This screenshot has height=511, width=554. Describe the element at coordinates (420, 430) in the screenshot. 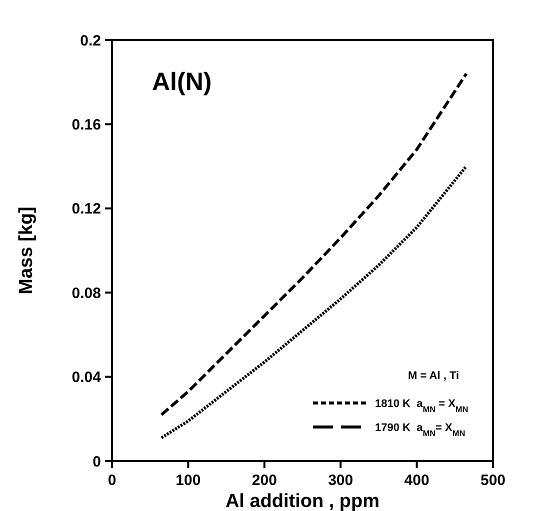

I see `legend-label: 1790 K a$_{MN}$= X$_{MN}$` at that location.